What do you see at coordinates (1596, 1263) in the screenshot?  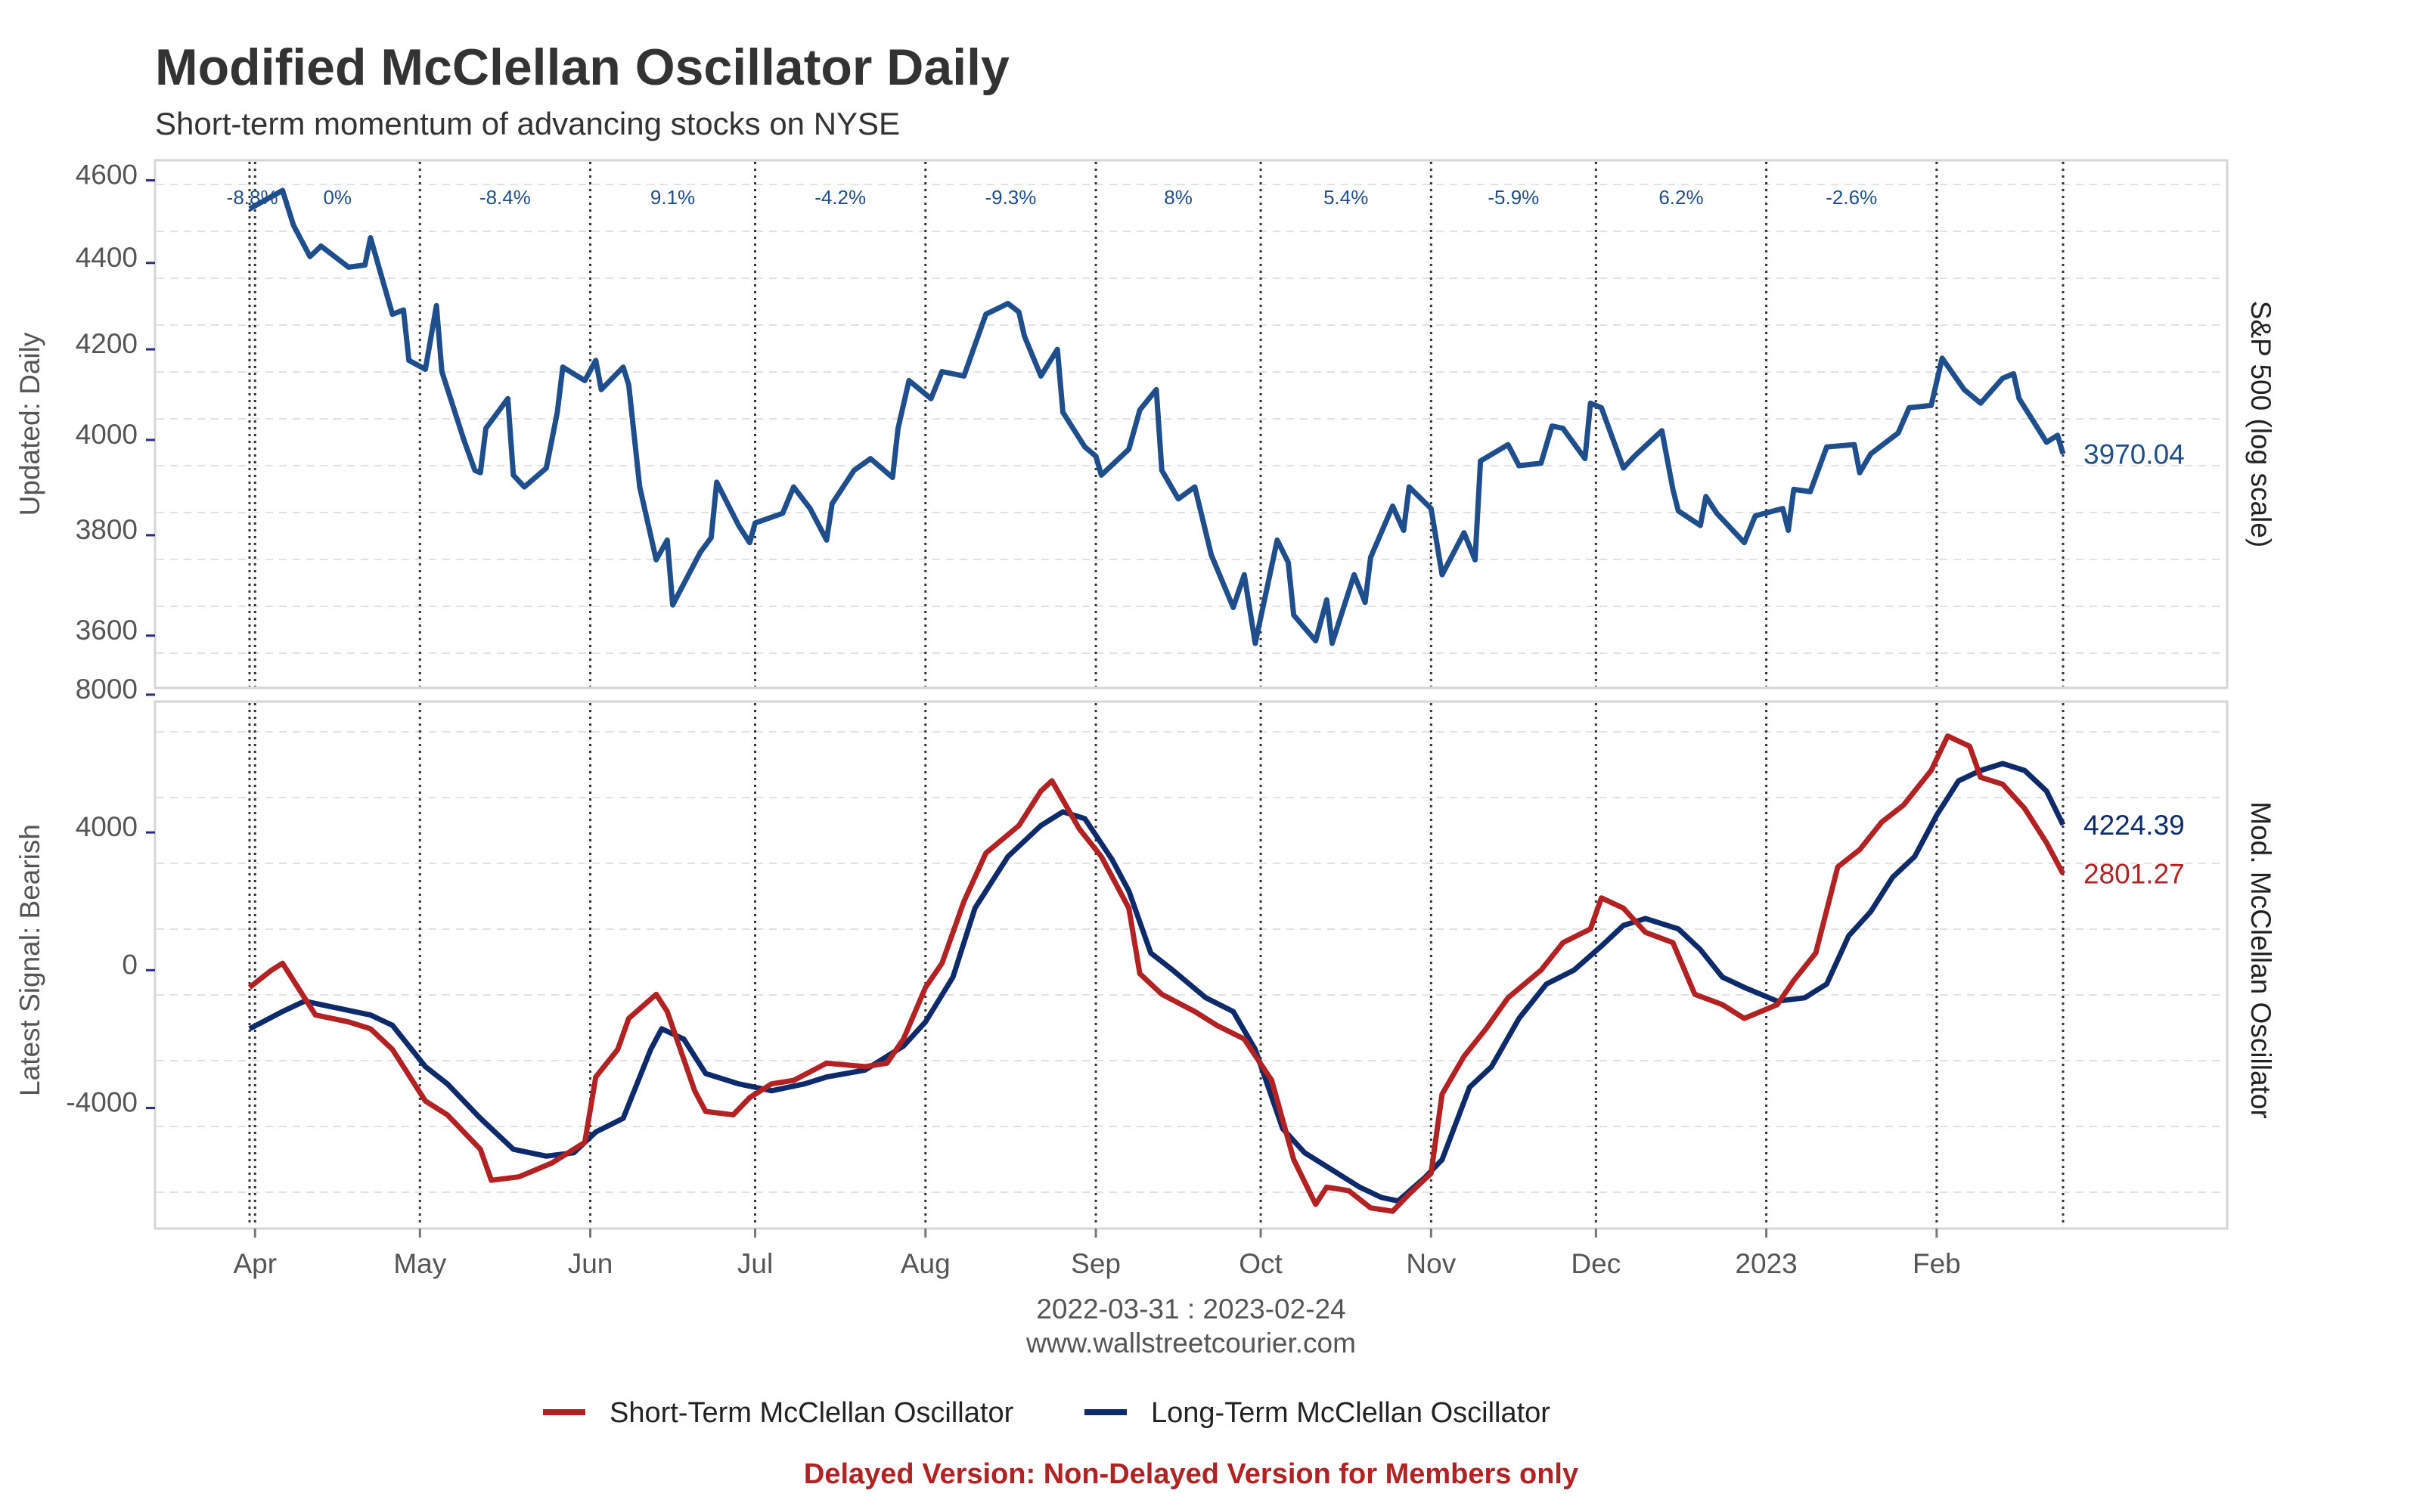 I see `x-tick-label: Dec` at bounding box center [1596, 1263].